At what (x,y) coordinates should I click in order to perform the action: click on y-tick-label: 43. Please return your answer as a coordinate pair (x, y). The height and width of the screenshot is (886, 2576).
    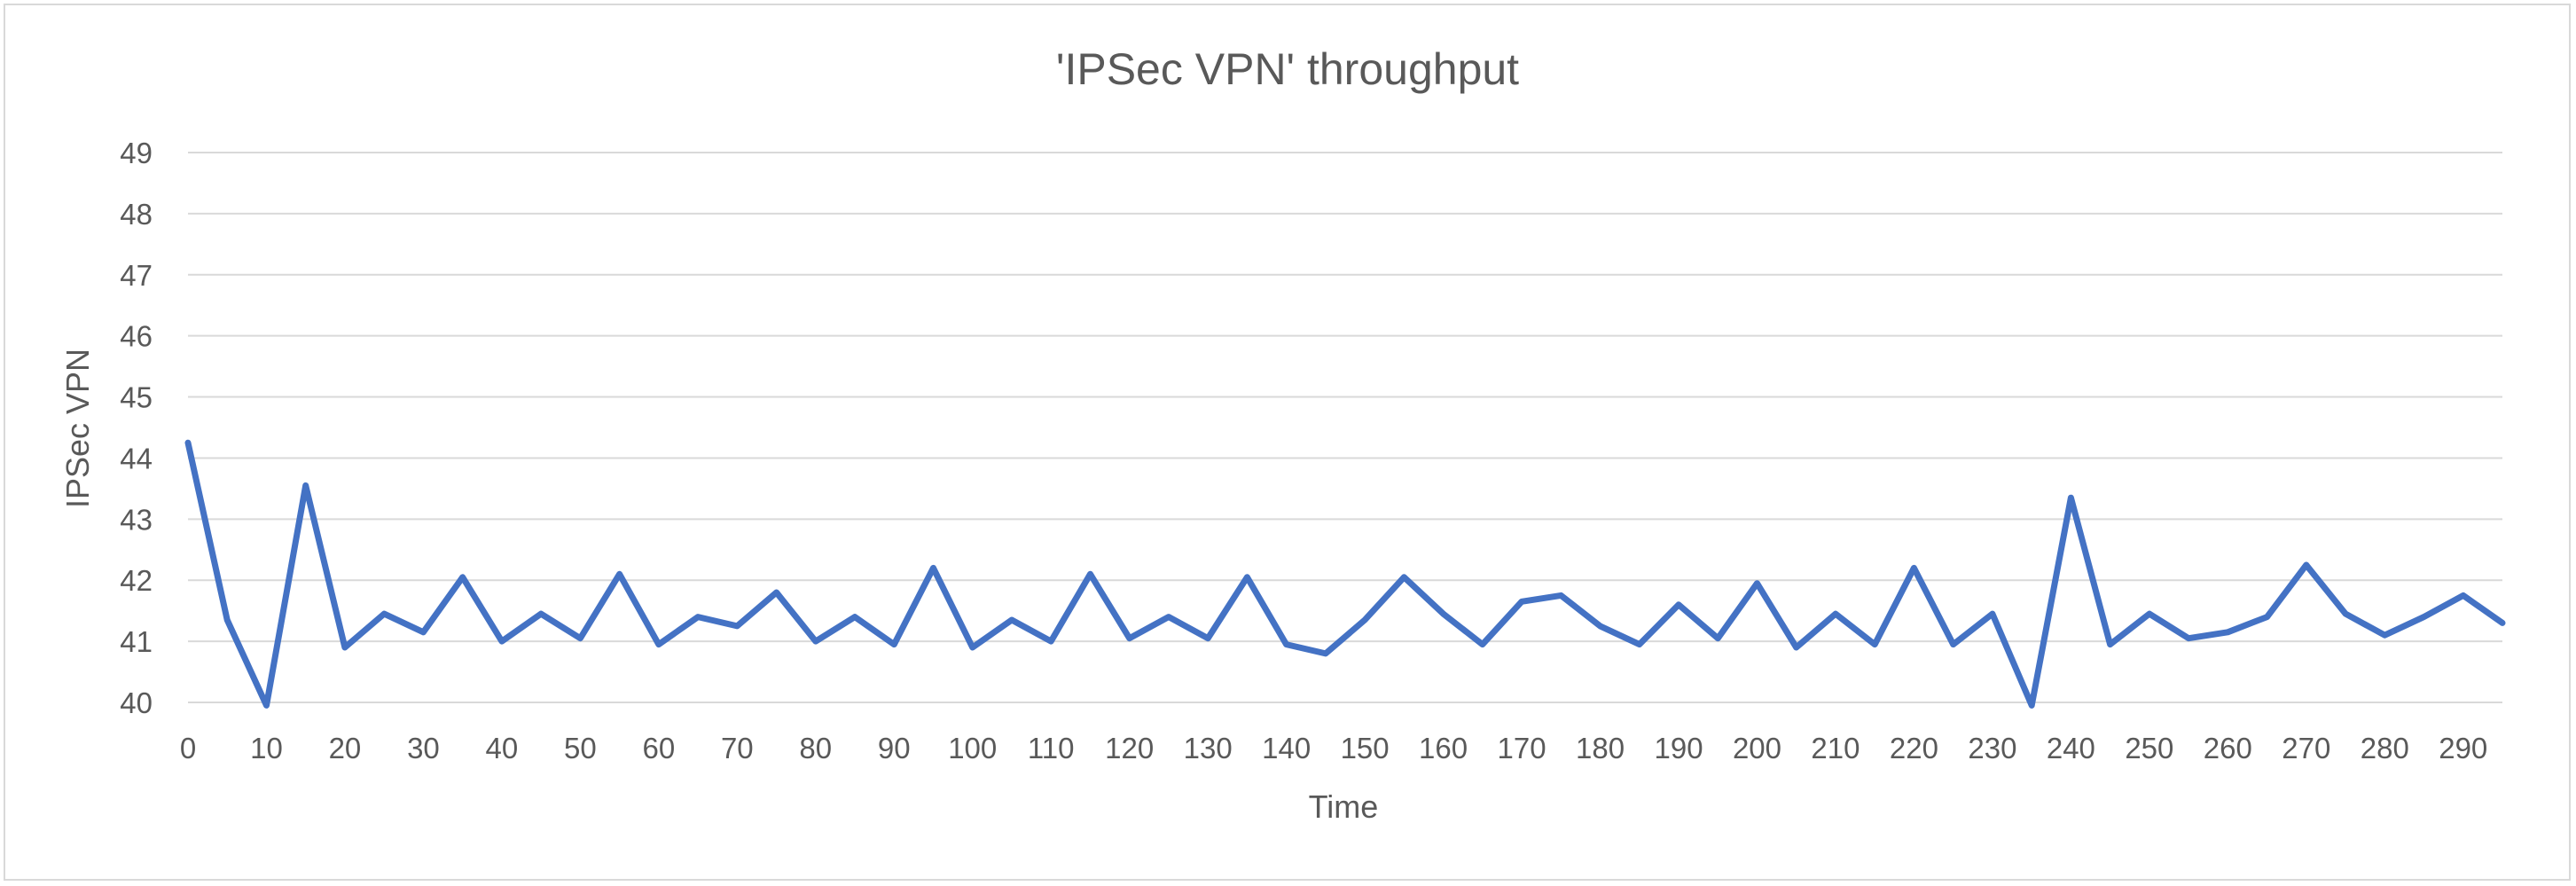
    Looking at the image, I should click on (136, 519).